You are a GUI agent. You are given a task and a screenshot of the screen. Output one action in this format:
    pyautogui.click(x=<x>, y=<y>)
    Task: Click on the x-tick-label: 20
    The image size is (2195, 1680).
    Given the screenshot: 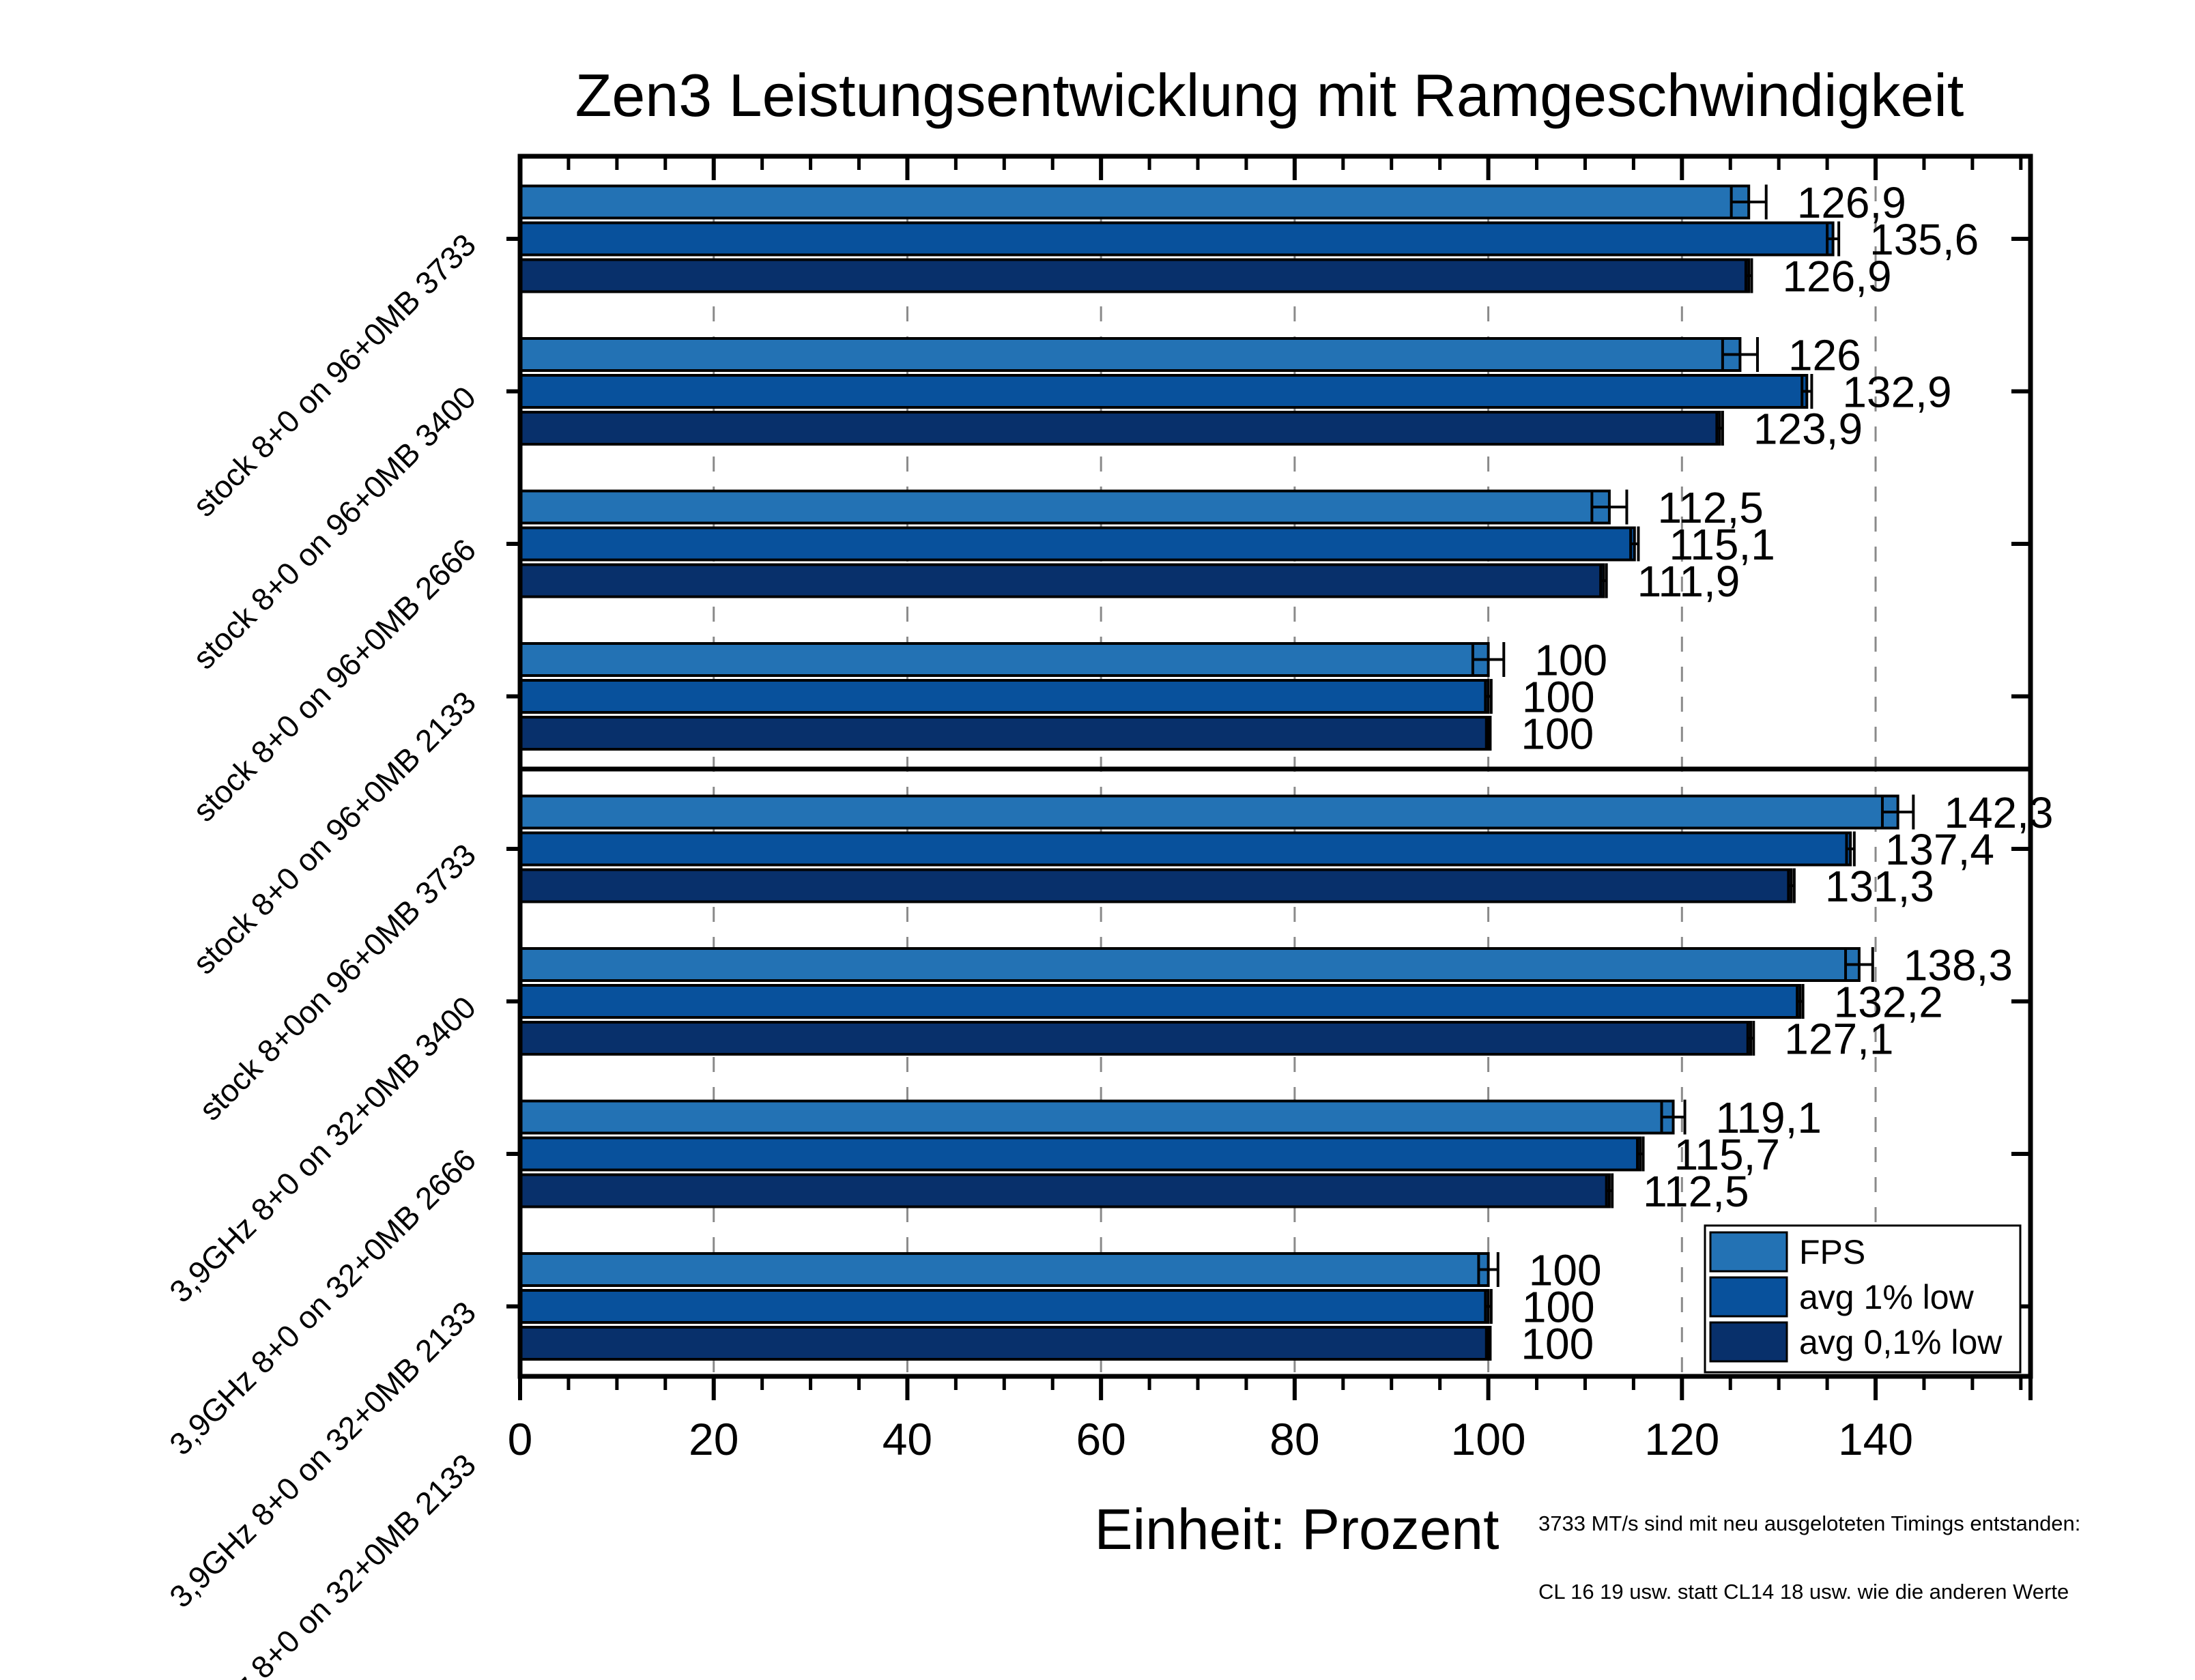 What is the action you would take?
    pyautogui.click(x=713, y=1439)
    